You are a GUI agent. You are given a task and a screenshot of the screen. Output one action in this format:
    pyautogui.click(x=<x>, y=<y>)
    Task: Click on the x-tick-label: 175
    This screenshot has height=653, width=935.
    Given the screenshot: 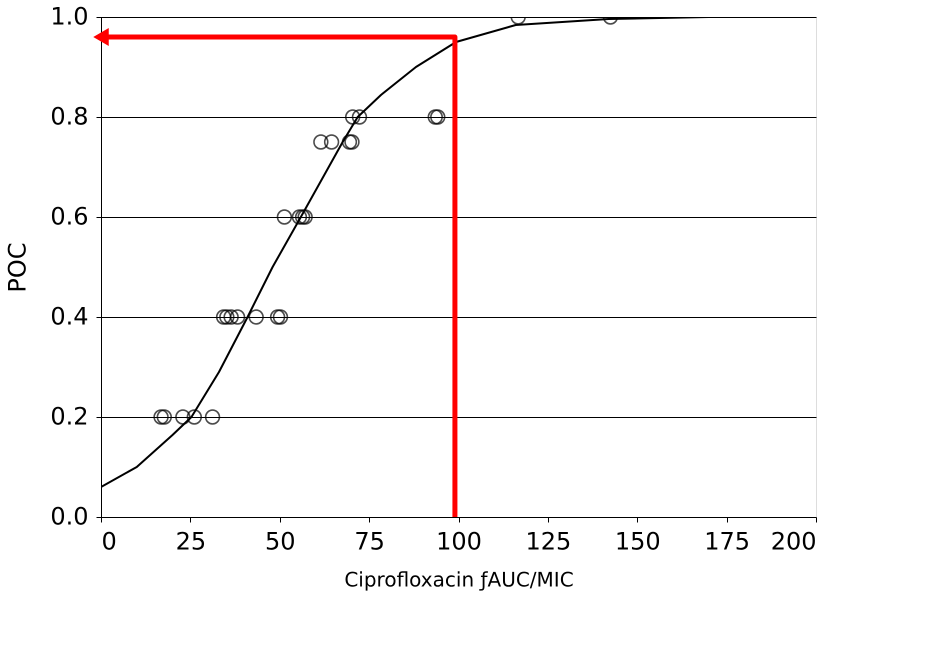 What is the action you would take?
    pyautogui.click(x=727, y=542)
    